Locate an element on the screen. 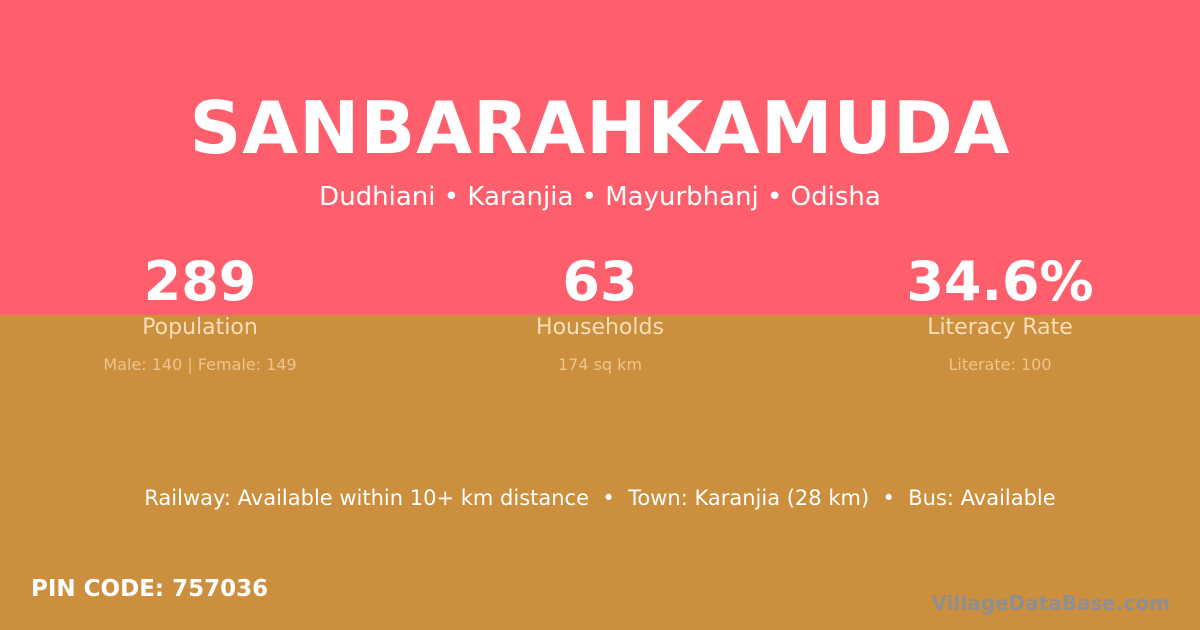 The width and height of the screenshot is (1200, 630). stat-detail: 174 sq km is located at coordinates (600, 364).